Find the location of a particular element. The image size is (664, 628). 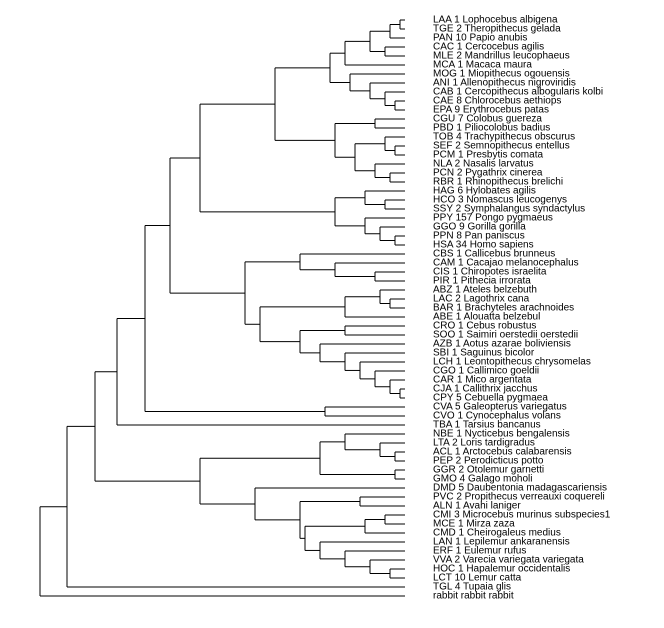

leaf-label: PIR 1 Pithecia irrorata is located at coordinates (482, 281).